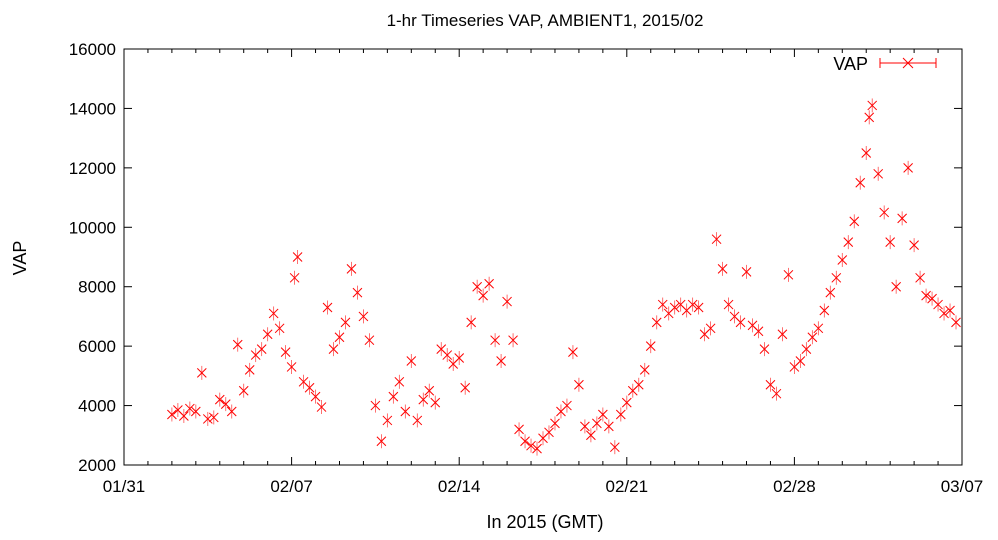 This screenshot has width=998, height=540. What do you see at coordinates (97, 287) in the screenshot?
I see `y-tick-label: 8000` at bounding box center [97, 287].